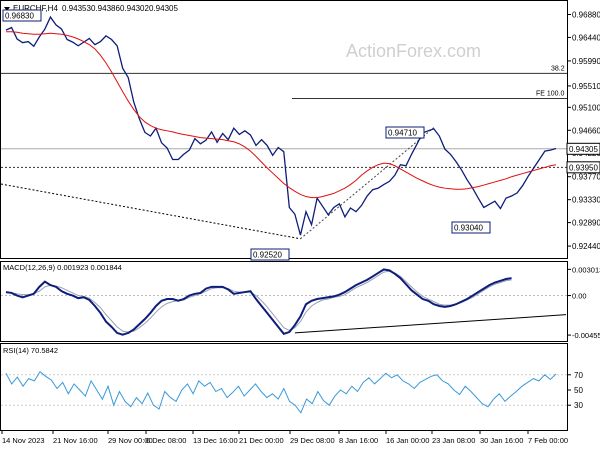 The height and width of the screenshot is (455, 600). What do you see at coordinates (558, 68) in the screenshot?
I see `fib-level-label: 38.2` at bounding box center [558, 68].